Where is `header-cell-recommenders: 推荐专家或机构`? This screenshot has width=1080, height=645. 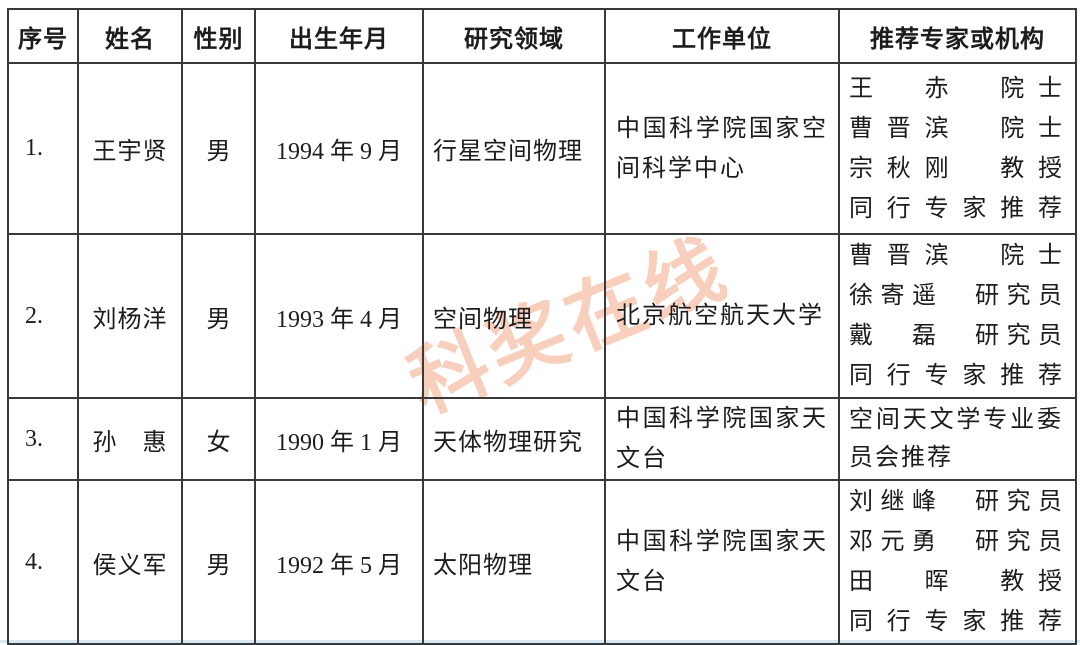 header-cell-recommenders: 推荐专家或机构 is located at coordinates (957, 36).